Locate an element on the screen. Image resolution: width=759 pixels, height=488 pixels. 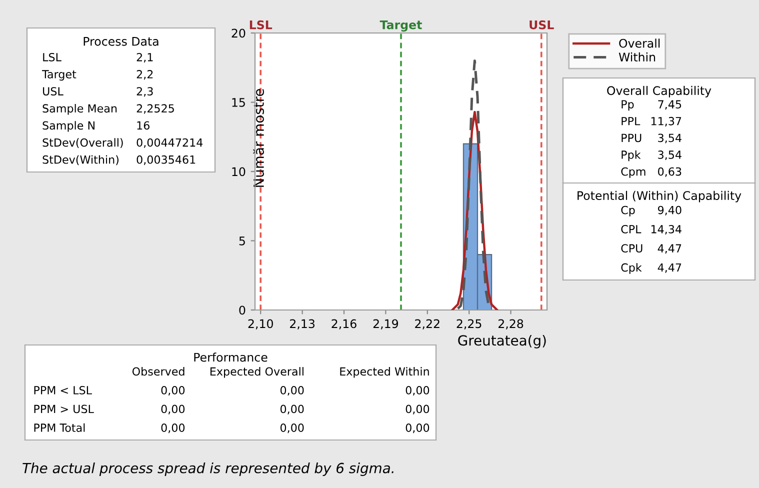
text: CPU 4,47 is located at coordinates (651, 249).